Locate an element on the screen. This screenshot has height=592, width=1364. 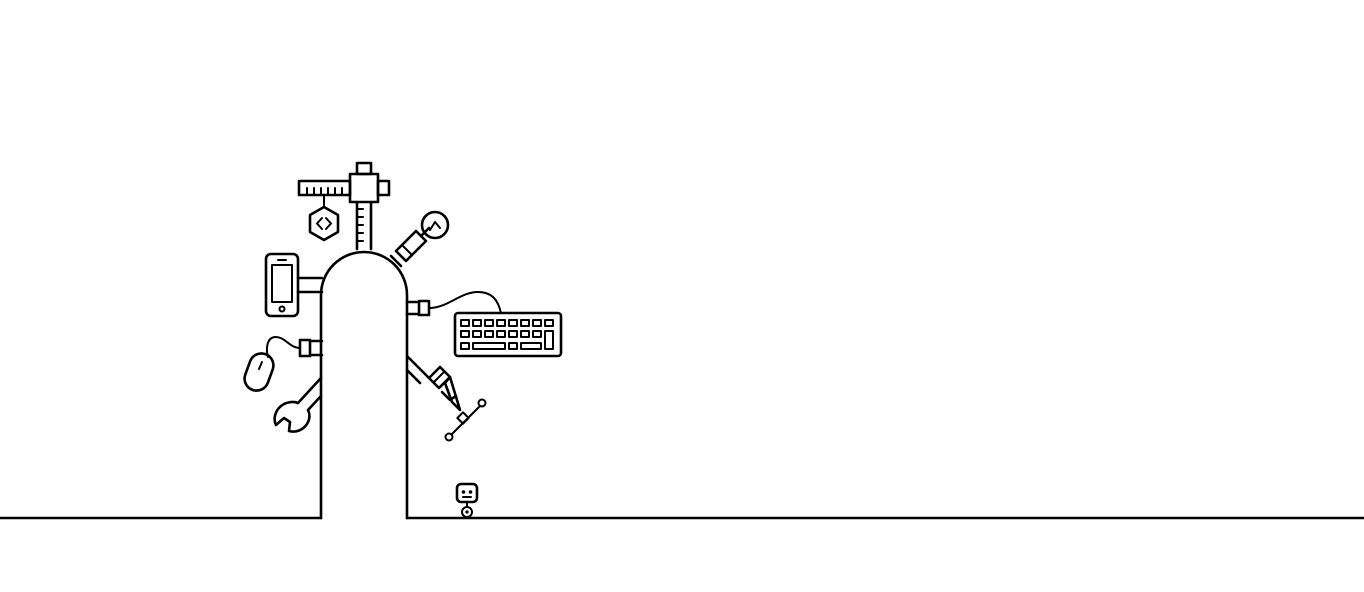
mouse-icon is located at coordinates (283, 364).